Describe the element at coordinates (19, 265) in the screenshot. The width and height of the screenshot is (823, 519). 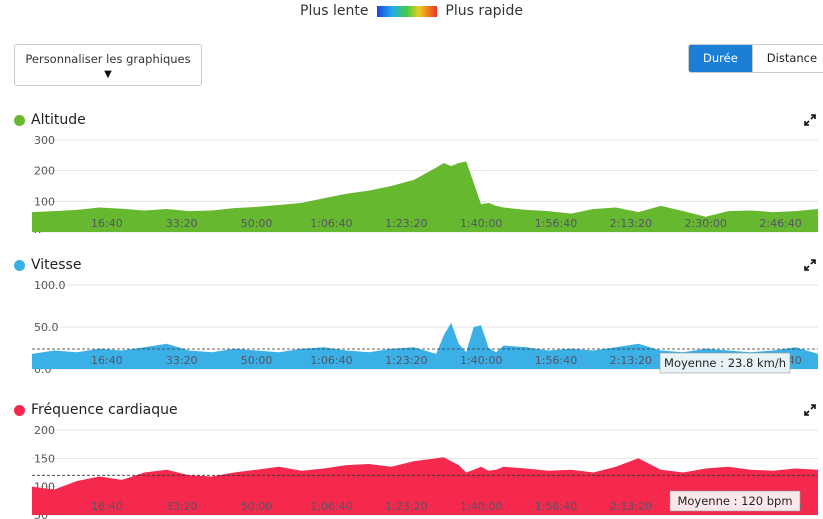
I see `speed-dot-icon` at that location.